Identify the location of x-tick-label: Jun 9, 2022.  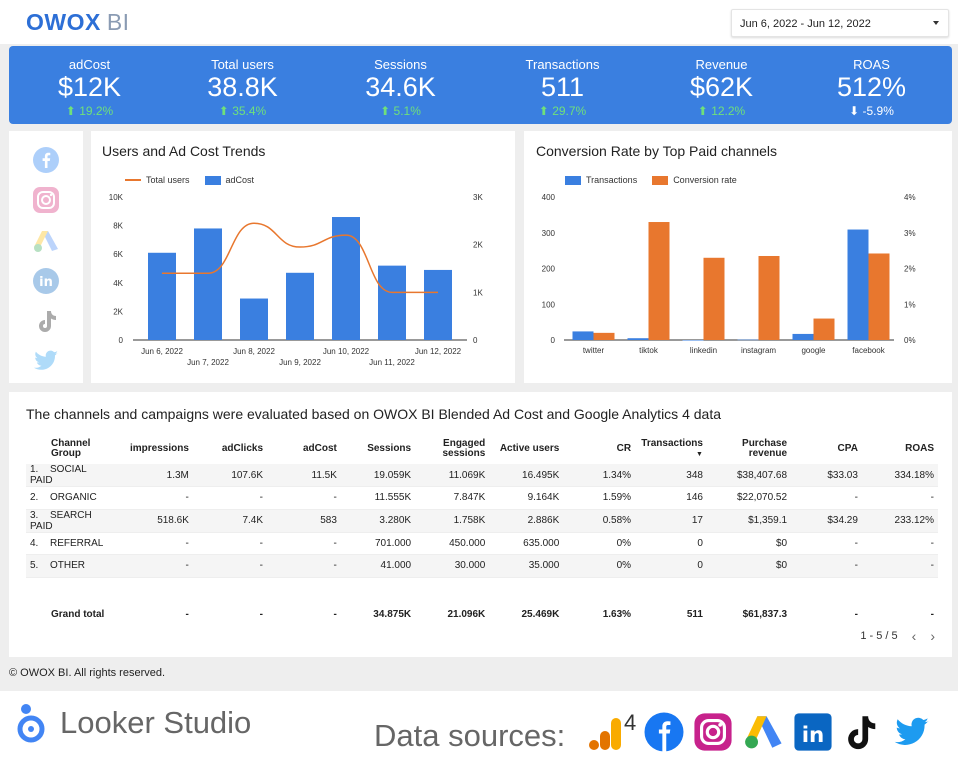
(300, 362).